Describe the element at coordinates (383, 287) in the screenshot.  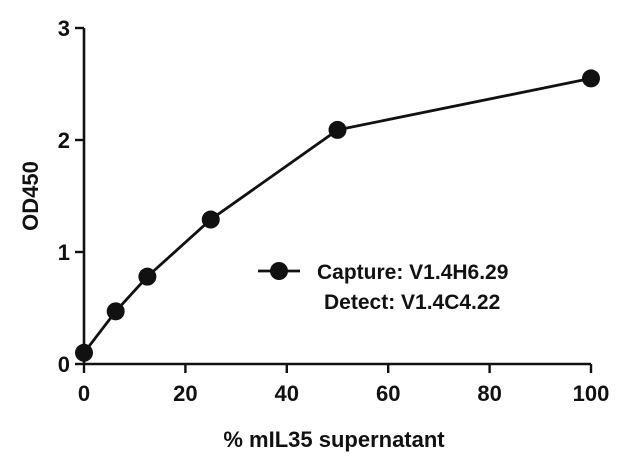
I see `legend: Capture: V1.4H6.29 Detect: V1.4C4.22` at that location.